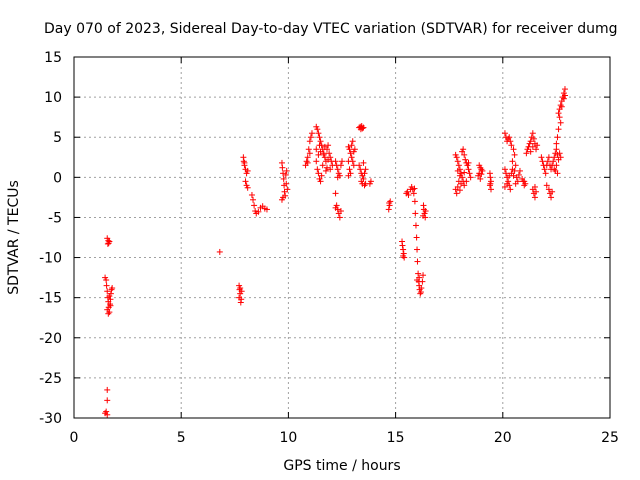 The height and width of the screenshot is (480, 640). Describe the element at coordinates (503, 438) in the screenshot. I see `x-tick-label: 20` at that location.